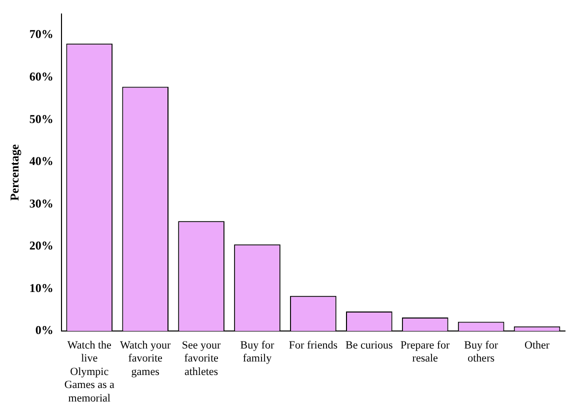 Image resolution: width=577 pixels, height=408 pixels. What do you see at coordinates (41, 34) in the screenshot?
I see `y-tick-label: 70%` at bounding box center [41, 34].